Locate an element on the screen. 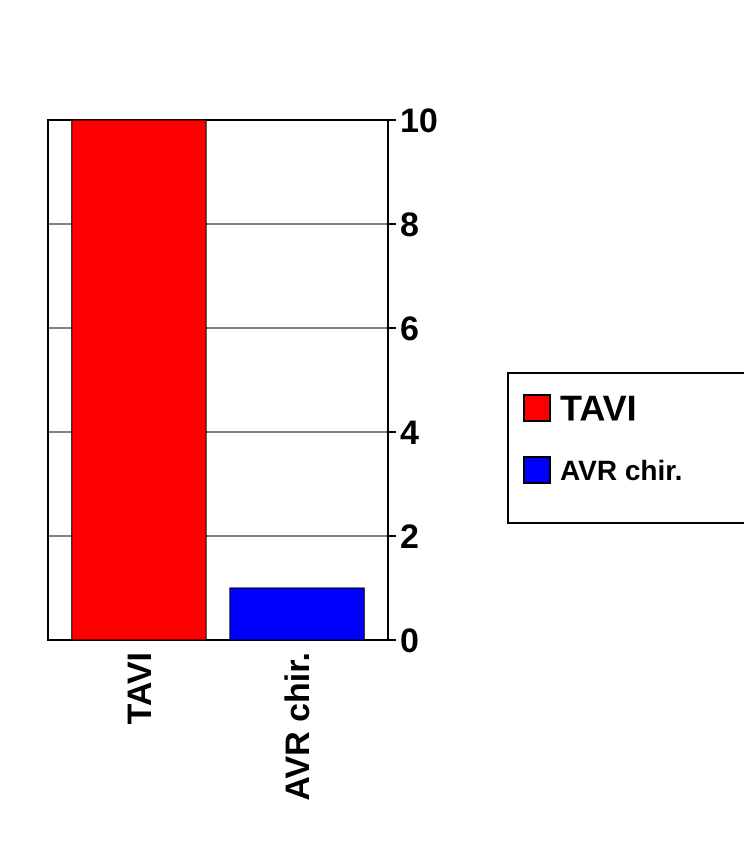 This screenshot has width=744, height=863. y-tick-label: 10 is located at coordinates (419, 121).